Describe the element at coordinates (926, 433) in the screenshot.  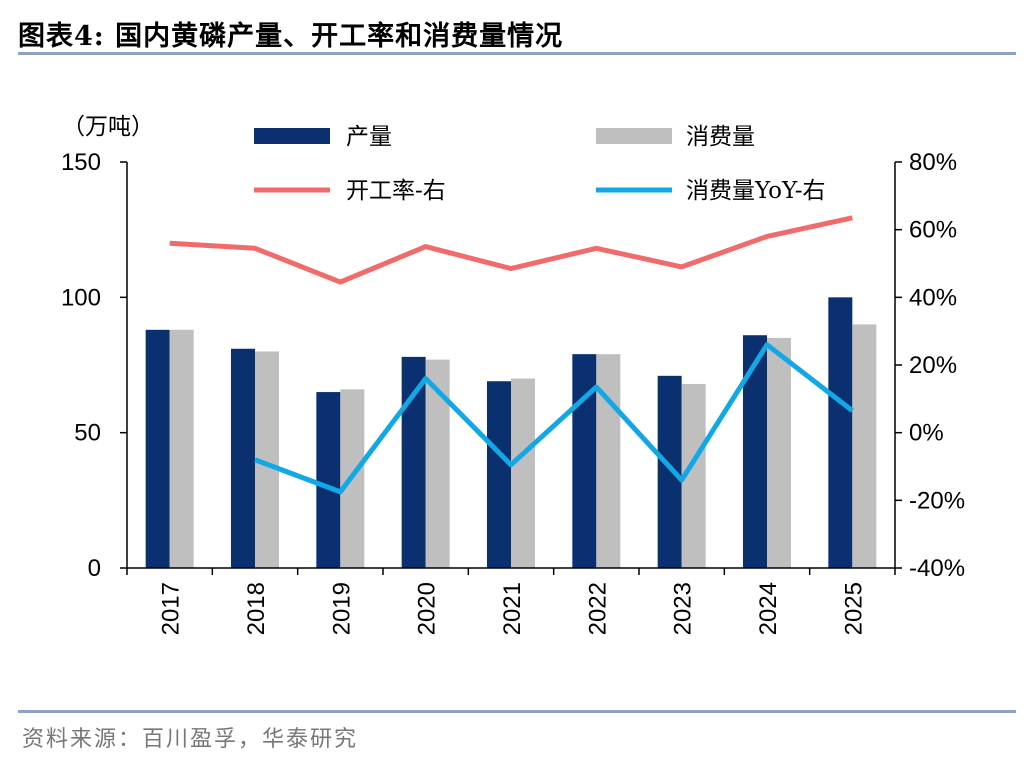
I see `right-tick-label: 0%` at that location.